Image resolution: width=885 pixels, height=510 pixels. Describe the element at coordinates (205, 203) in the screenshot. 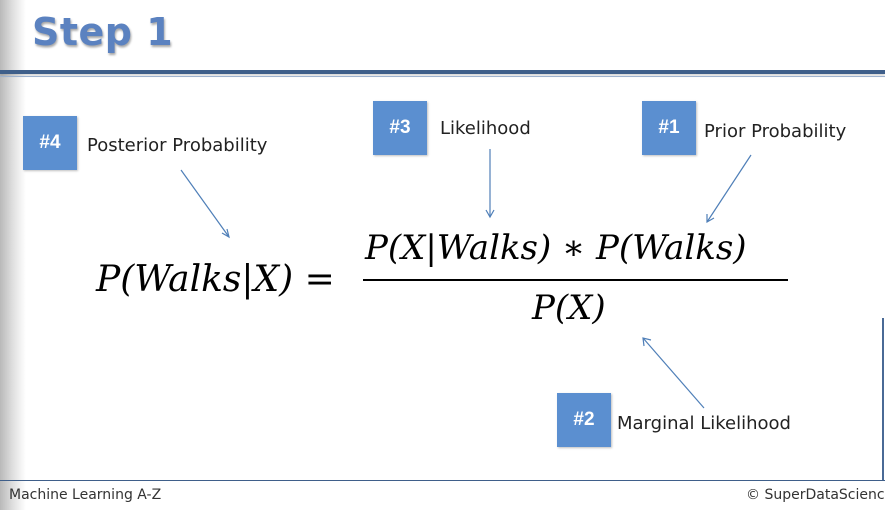

I see `arrow-posterior` at that location.